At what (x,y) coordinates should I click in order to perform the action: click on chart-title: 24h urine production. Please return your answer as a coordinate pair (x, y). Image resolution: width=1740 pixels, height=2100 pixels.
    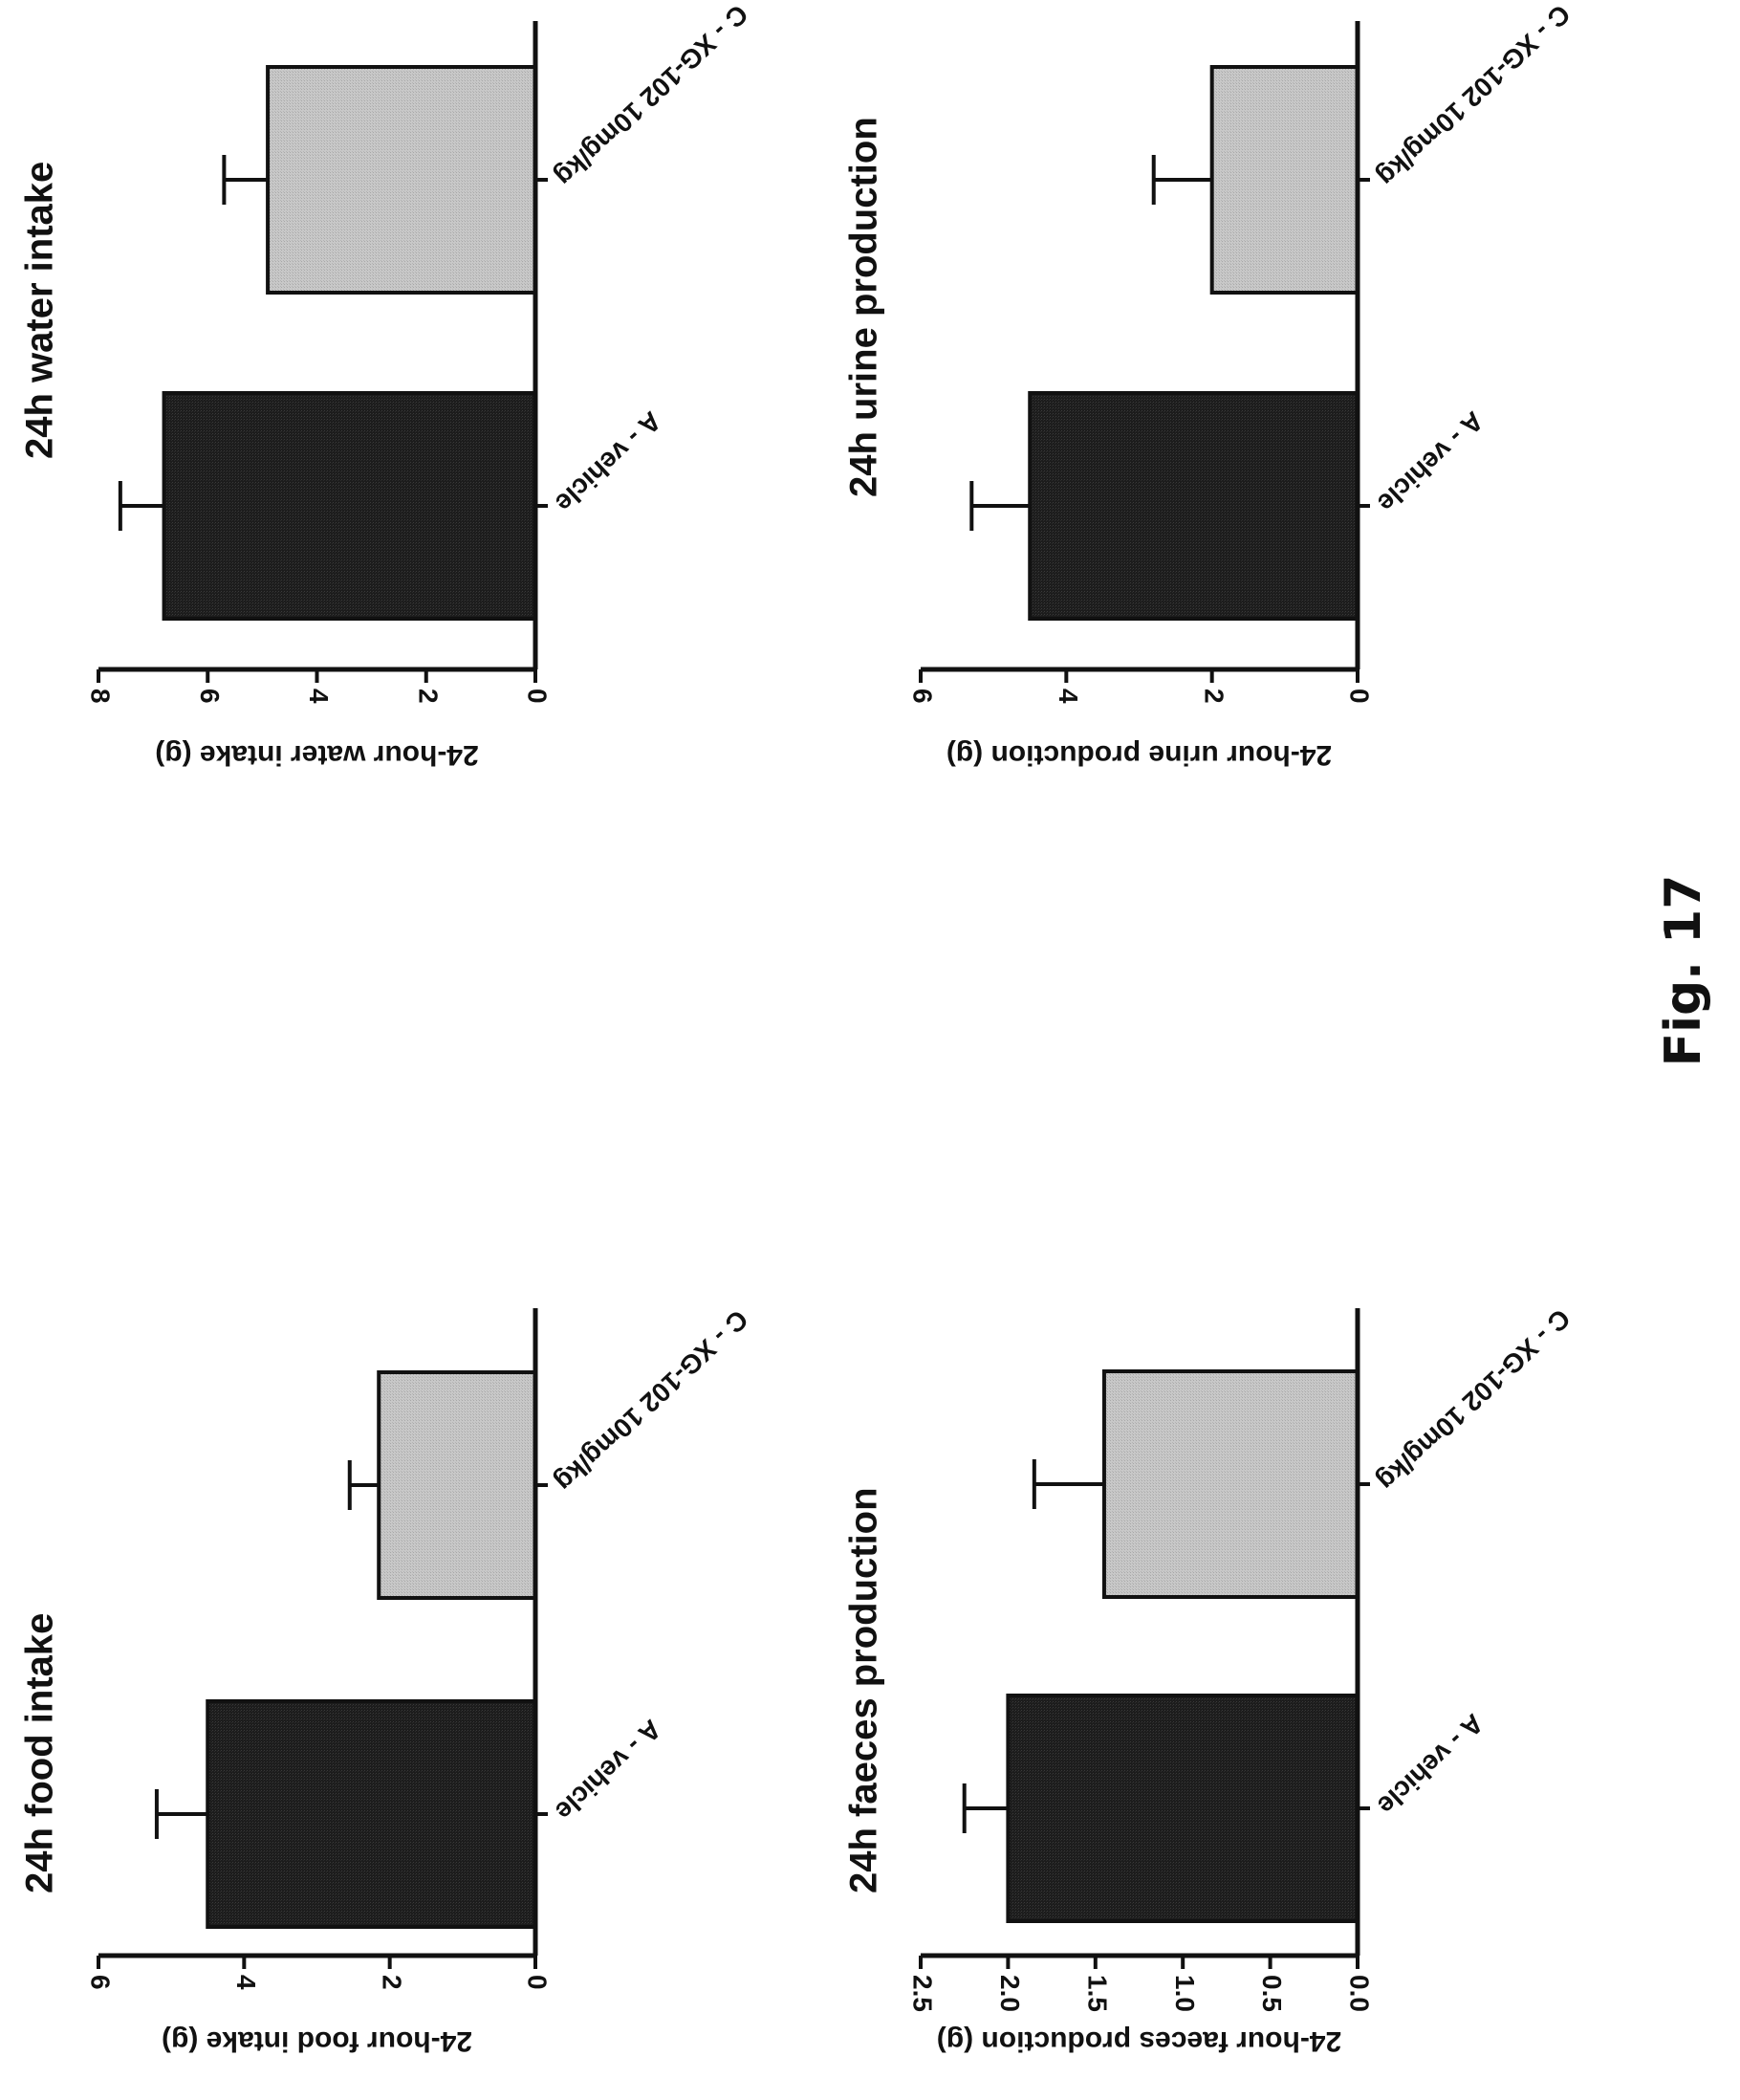
    Looking at the image, I should click on (864, 307).